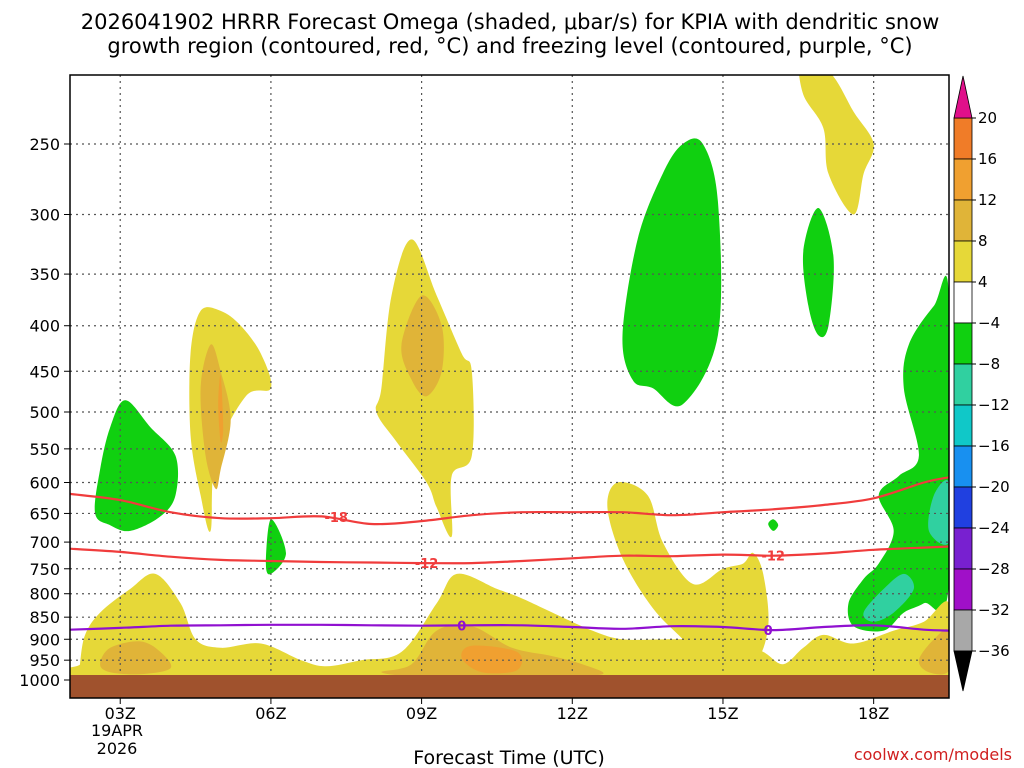 This screenshot has height=768, width=1024. What do you see at coordinates (773, 525) in the screenshot?
I see `omega-region-upward-tiny-16z` at bounding box center [773, 525].